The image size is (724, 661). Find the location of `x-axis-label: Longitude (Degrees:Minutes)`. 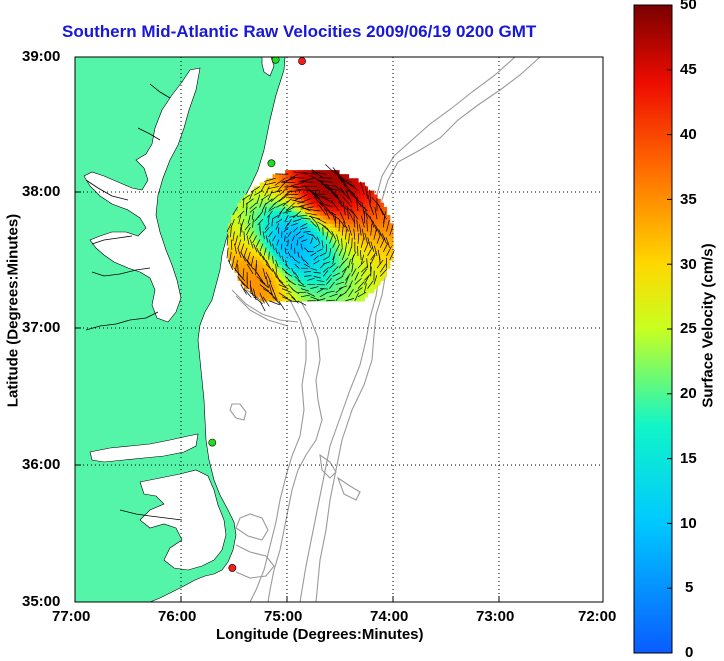

x-axis-label: Longitude (Degrees:Minutes) is located at coordinates (320, 634).